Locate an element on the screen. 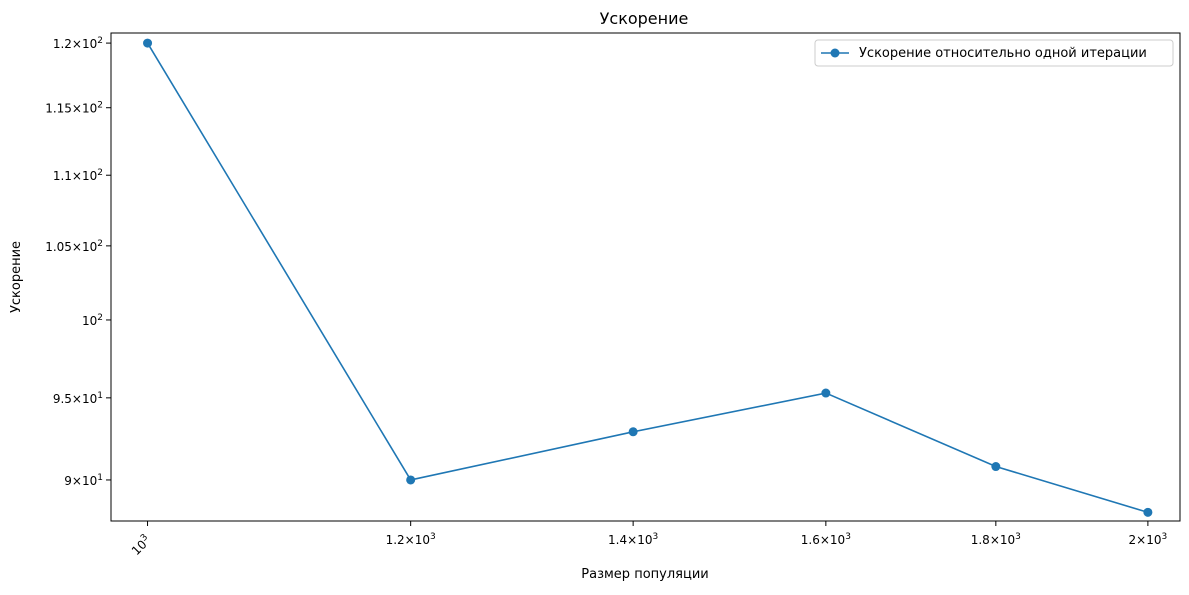  legend-box is located at coordinates (994, 53).